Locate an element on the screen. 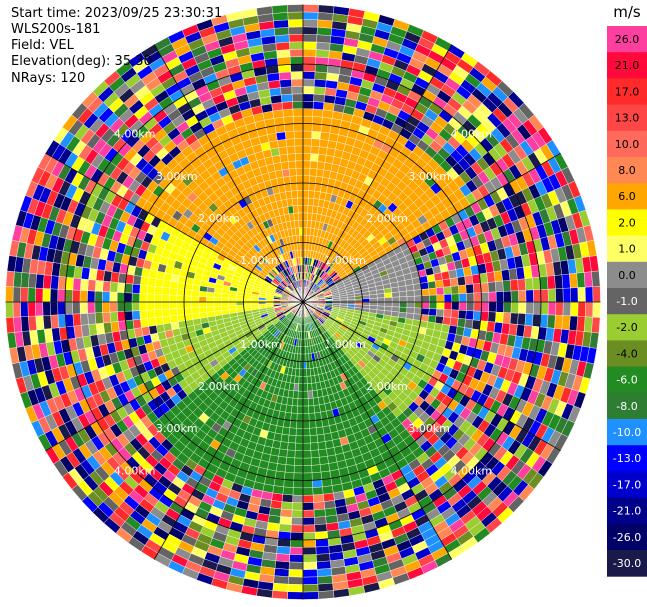  colorbar-tick-label: -13.0 is located at coordinates (627, 458).